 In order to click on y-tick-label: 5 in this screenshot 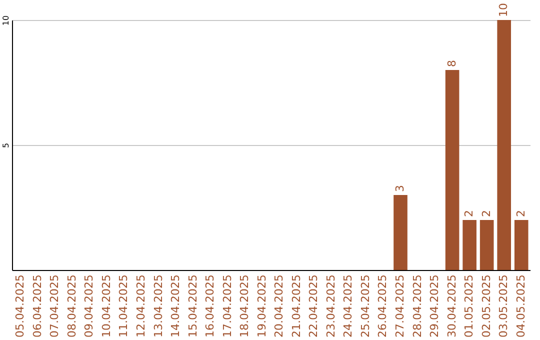, I will do `click(6, 145)`.